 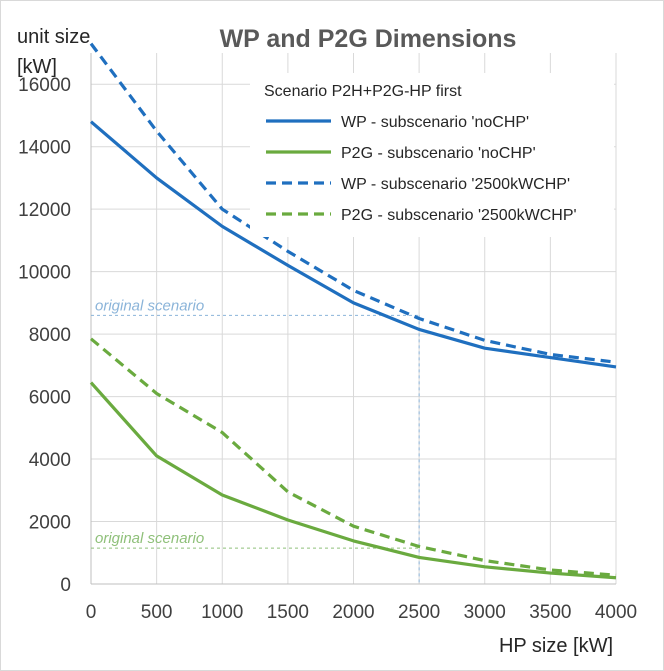 What do you see at coordinates (485, 612) in the screenshot?
I see `x-tick-label: 3000` at bounding box center [485, 612].